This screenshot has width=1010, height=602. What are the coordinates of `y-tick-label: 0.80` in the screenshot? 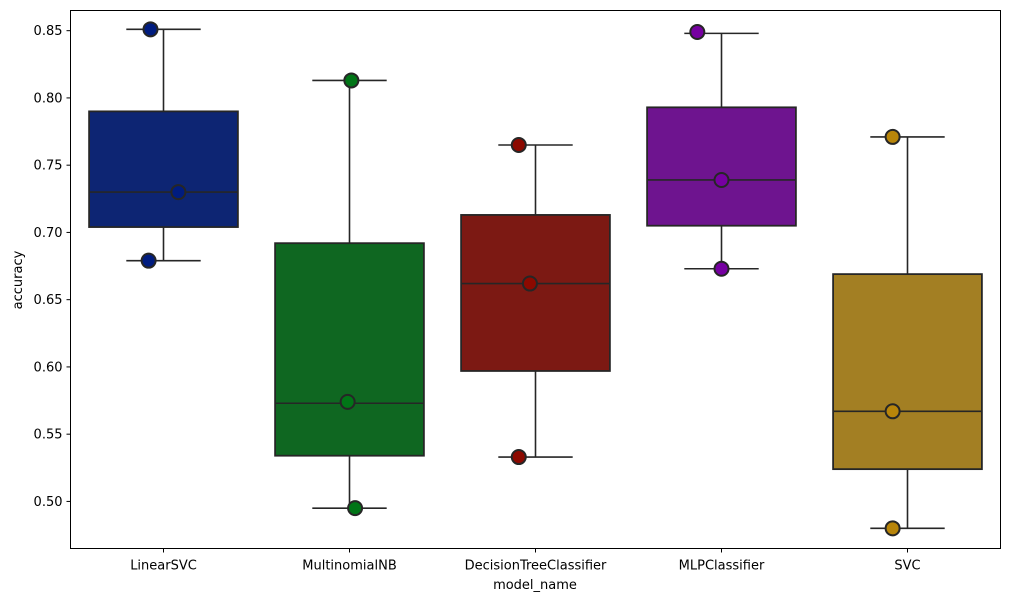 It's located at (48, 98).